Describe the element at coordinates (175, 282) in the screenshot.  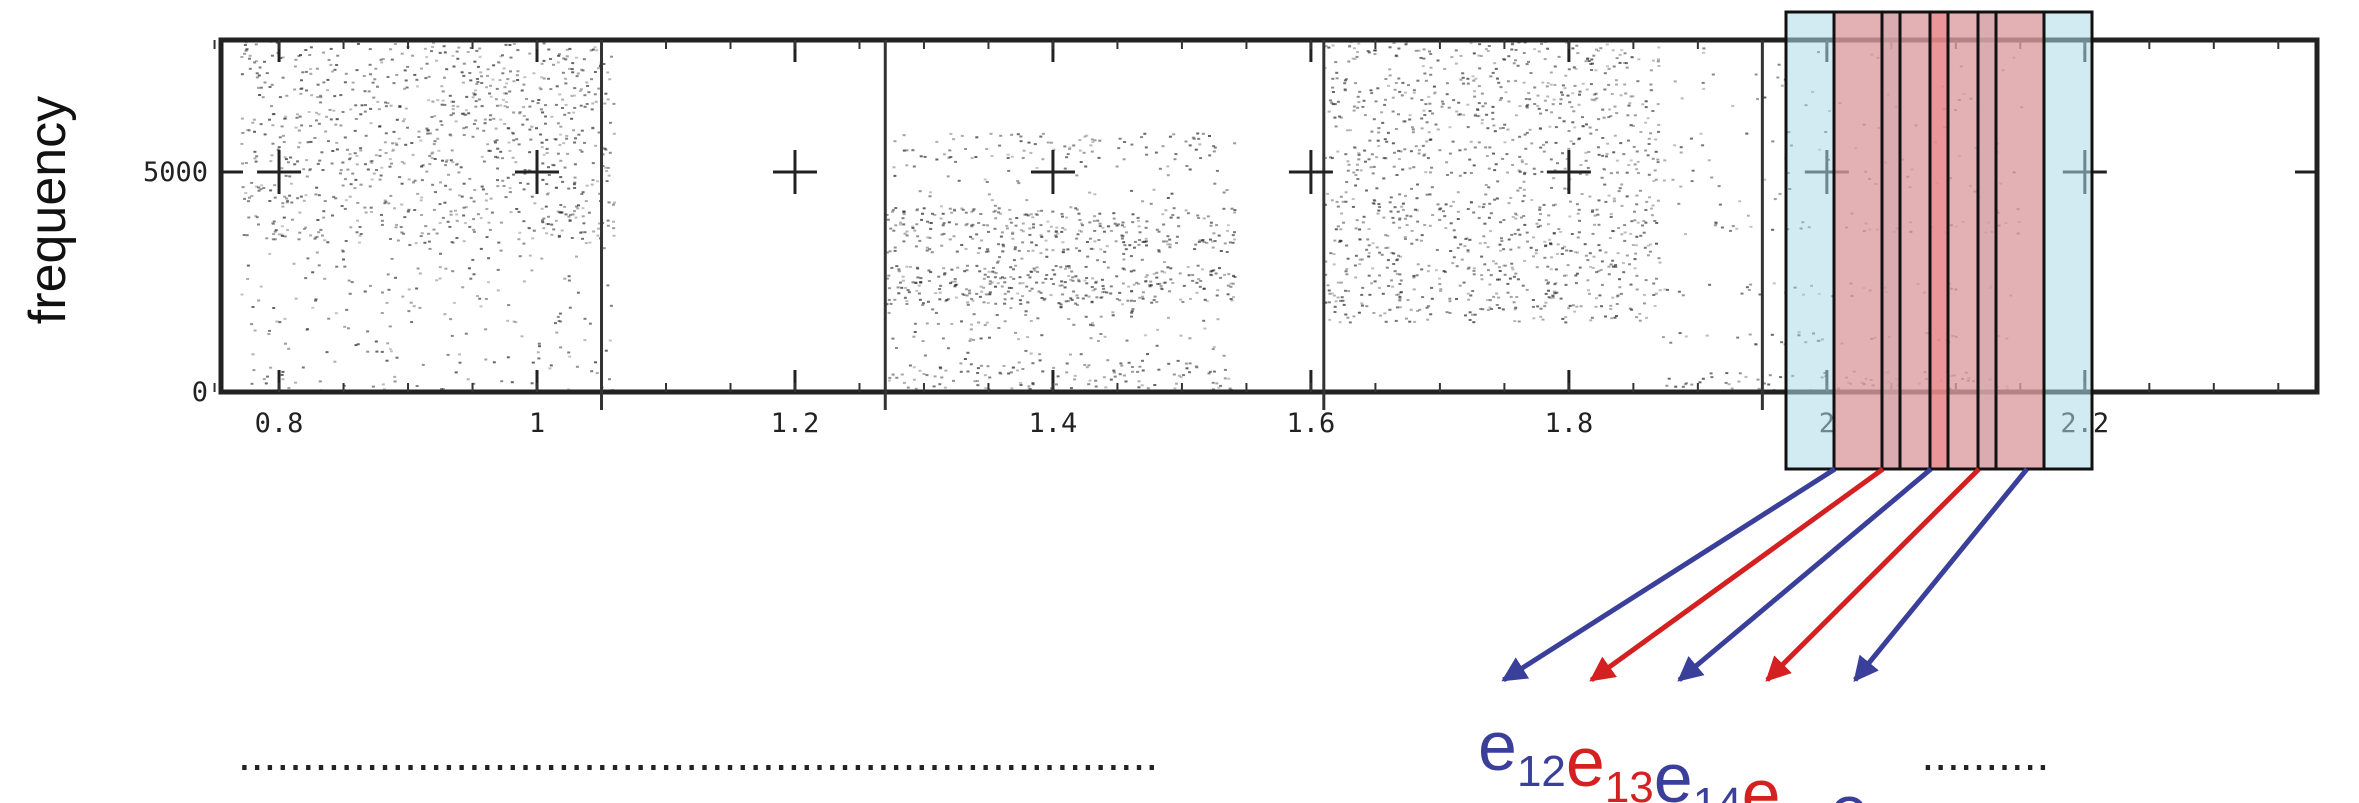
I see `y-tick-labels: 0 5000` at that location.